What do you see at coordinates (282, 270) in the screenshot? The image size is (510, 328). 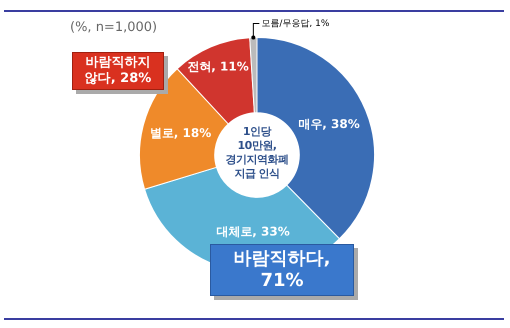 I see `text: 바람직하다, 71%` at bounding box center [282, 270].